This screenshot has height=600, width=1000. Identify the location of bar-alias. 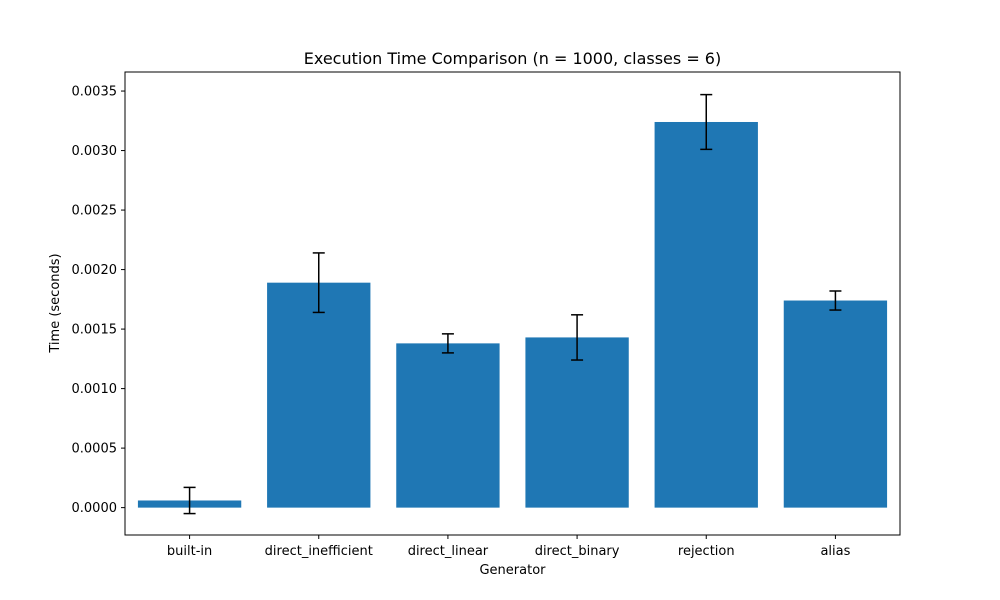
(835, 404).